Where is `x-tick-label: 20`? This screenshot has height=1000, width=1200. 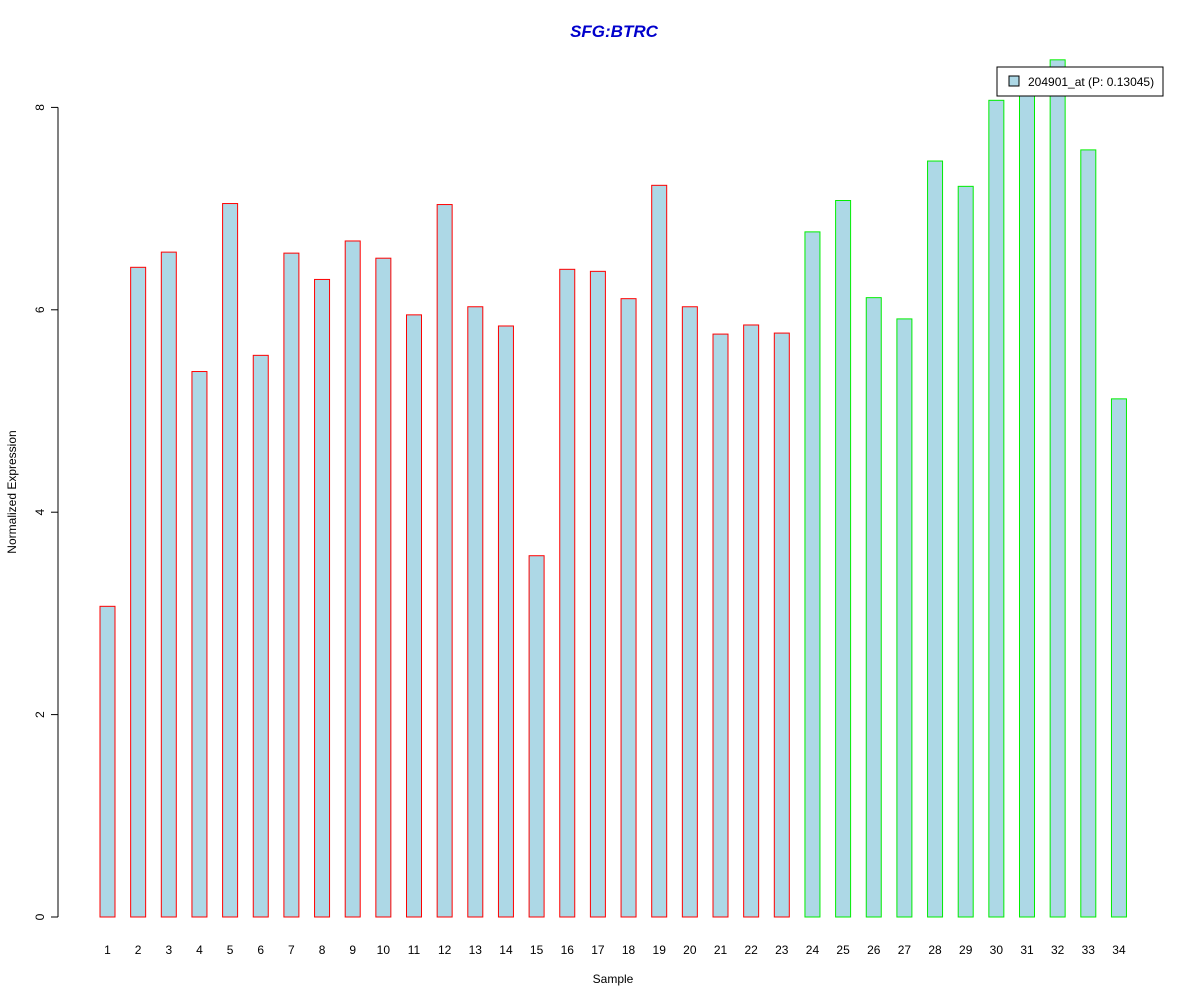
x-tick-label: 20 is located at coordinates (690, 950).